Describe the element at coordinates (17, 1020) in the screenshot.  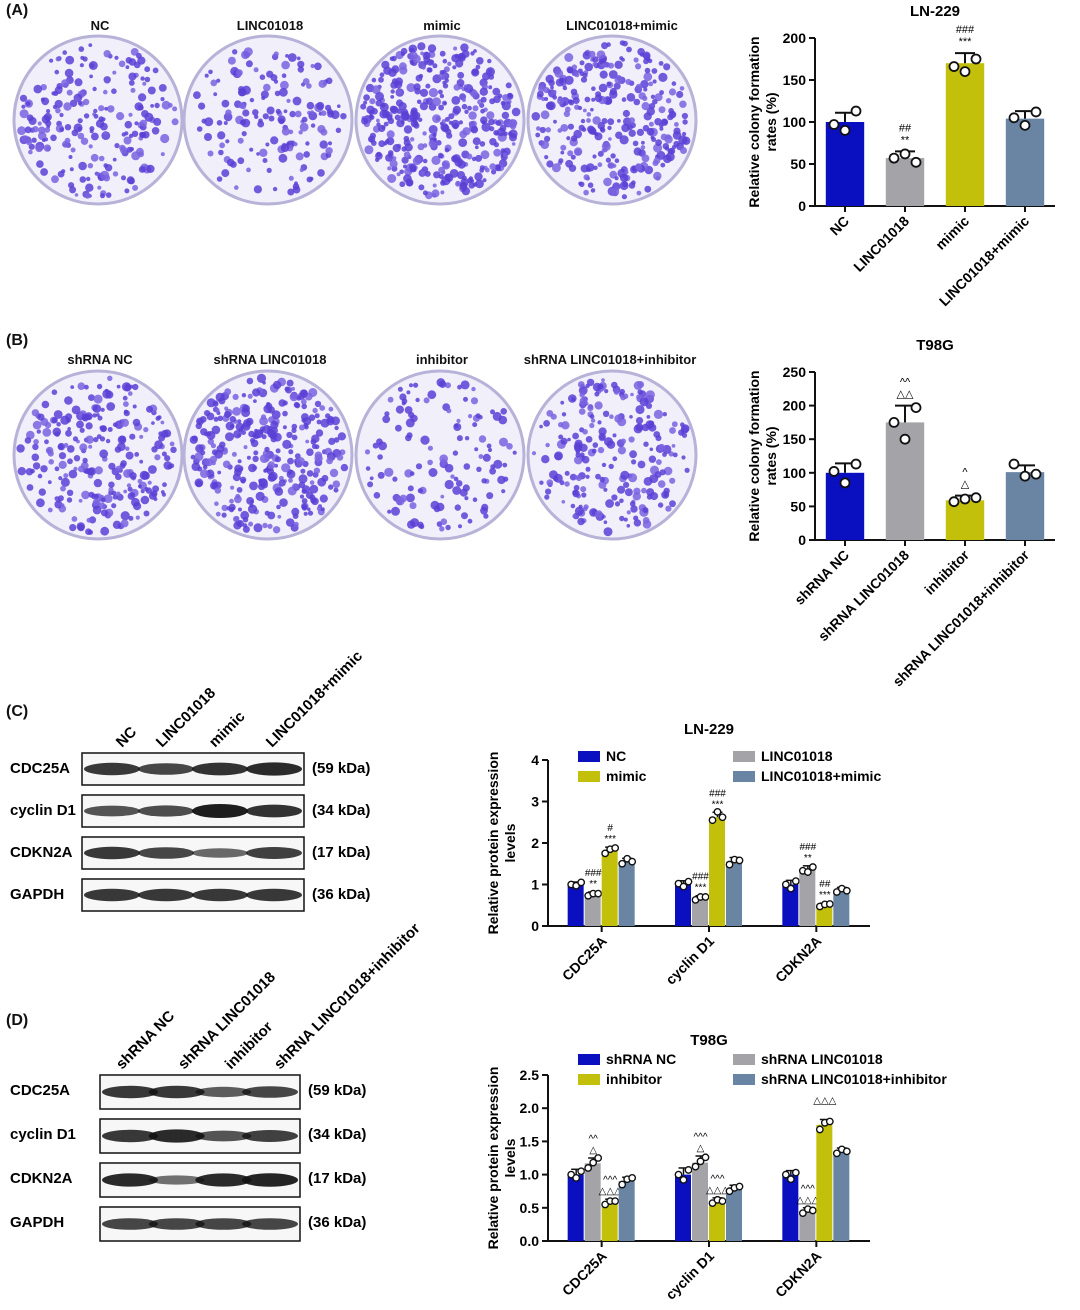
I see `panel-d-label: (D)` at that location.